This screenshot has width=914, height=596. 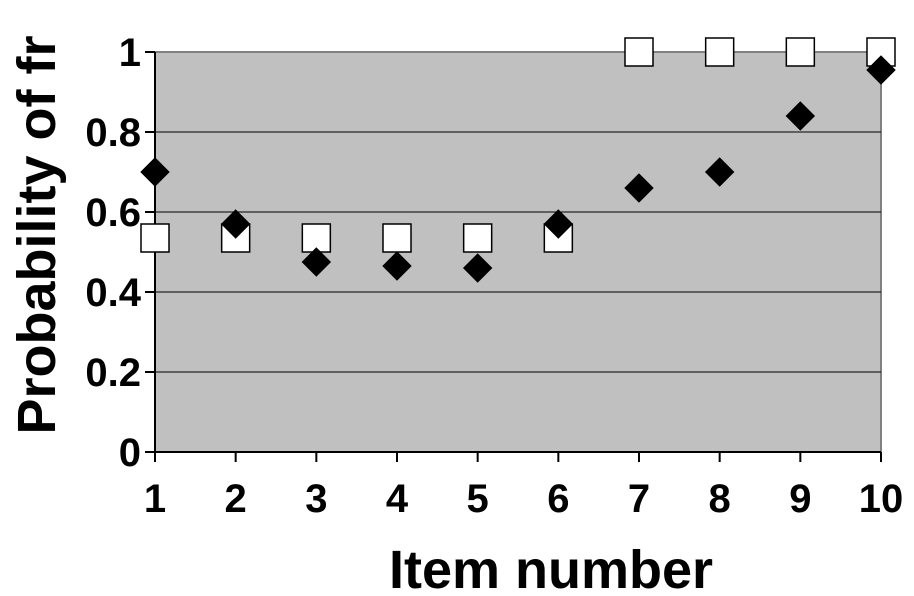 I want to click on y-tick-label: 0, so click(x=130, y=453).